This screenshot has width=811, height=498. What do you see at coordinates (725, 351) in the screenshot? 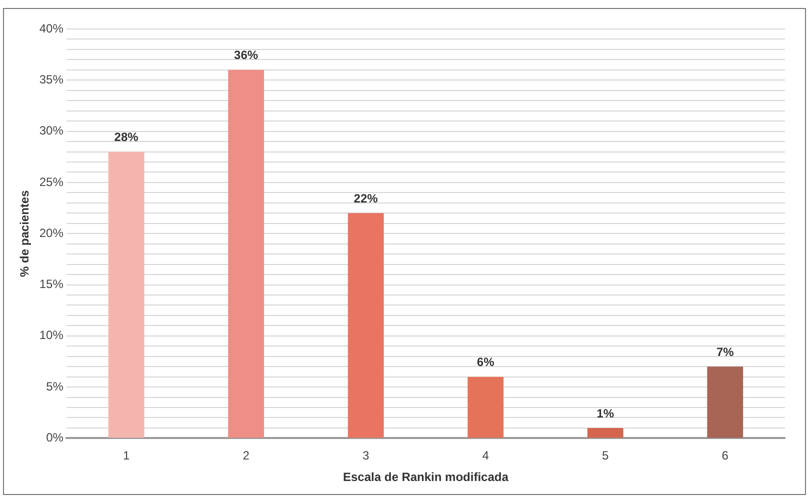
I see `data-label: 7%` at bounding box center [725, 351].